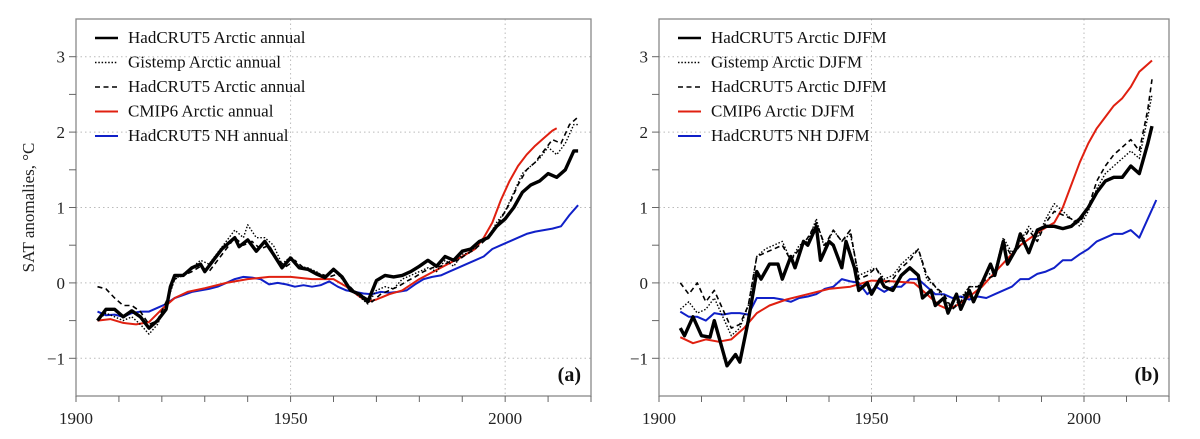  What do you see at coordinates (208, 135) in the screenshot?
I see `legend-label: HadCRUT5 NH annual` at bounding box center [208, 135].